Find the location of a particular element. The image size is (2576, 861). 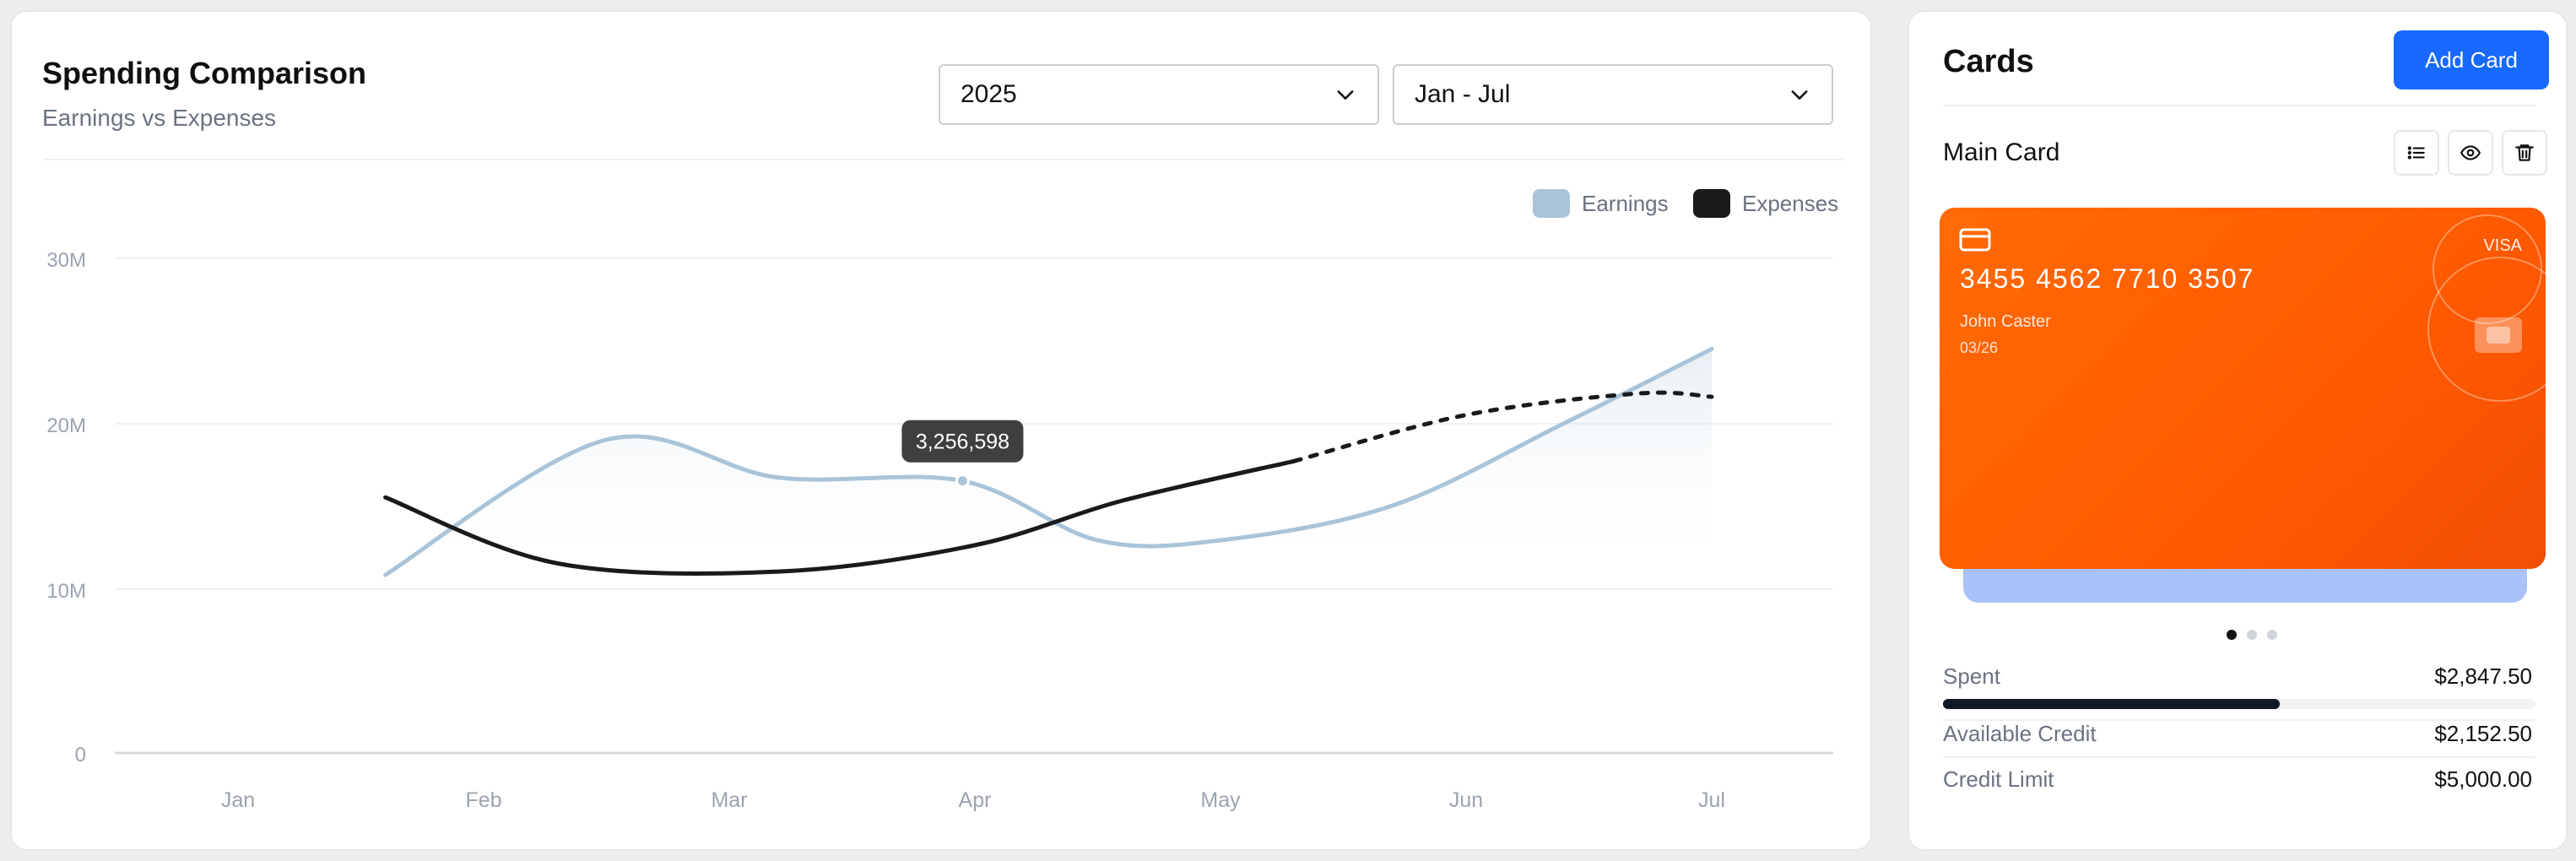

list-icon is located at coordinates (2416, 153).